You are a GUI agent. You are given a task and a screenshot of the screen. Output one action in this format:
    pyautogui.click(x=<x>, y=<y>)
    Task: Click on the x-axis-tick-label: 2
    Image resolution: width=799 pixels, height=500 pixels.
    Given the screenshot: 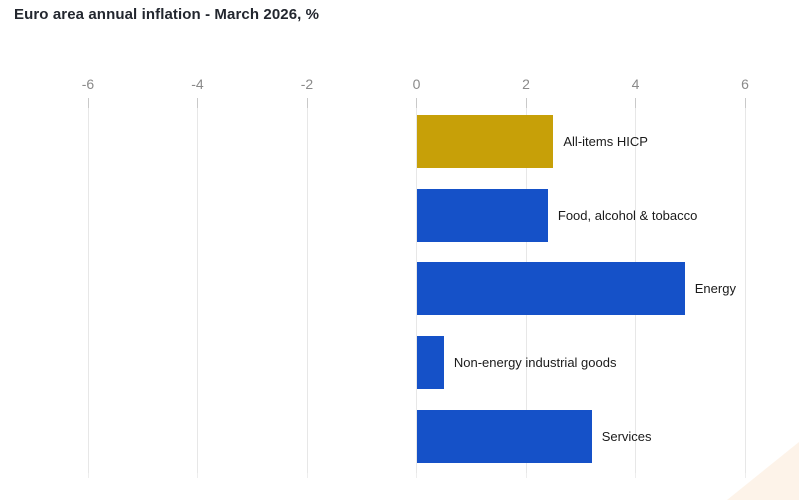 What is the action you would take?
    pyautogui.click(x=526, y=84)
    